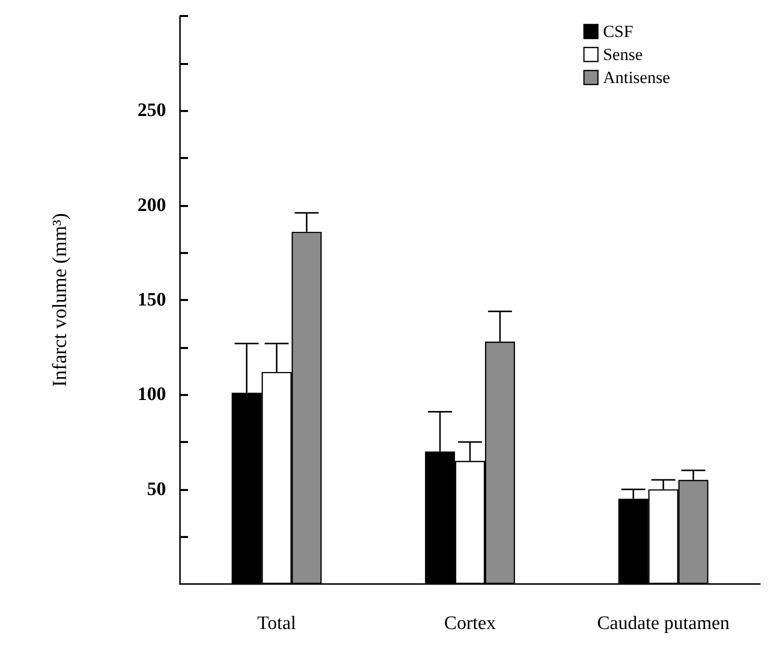  I want to click on legend-label: Sense, so click(622, 54).